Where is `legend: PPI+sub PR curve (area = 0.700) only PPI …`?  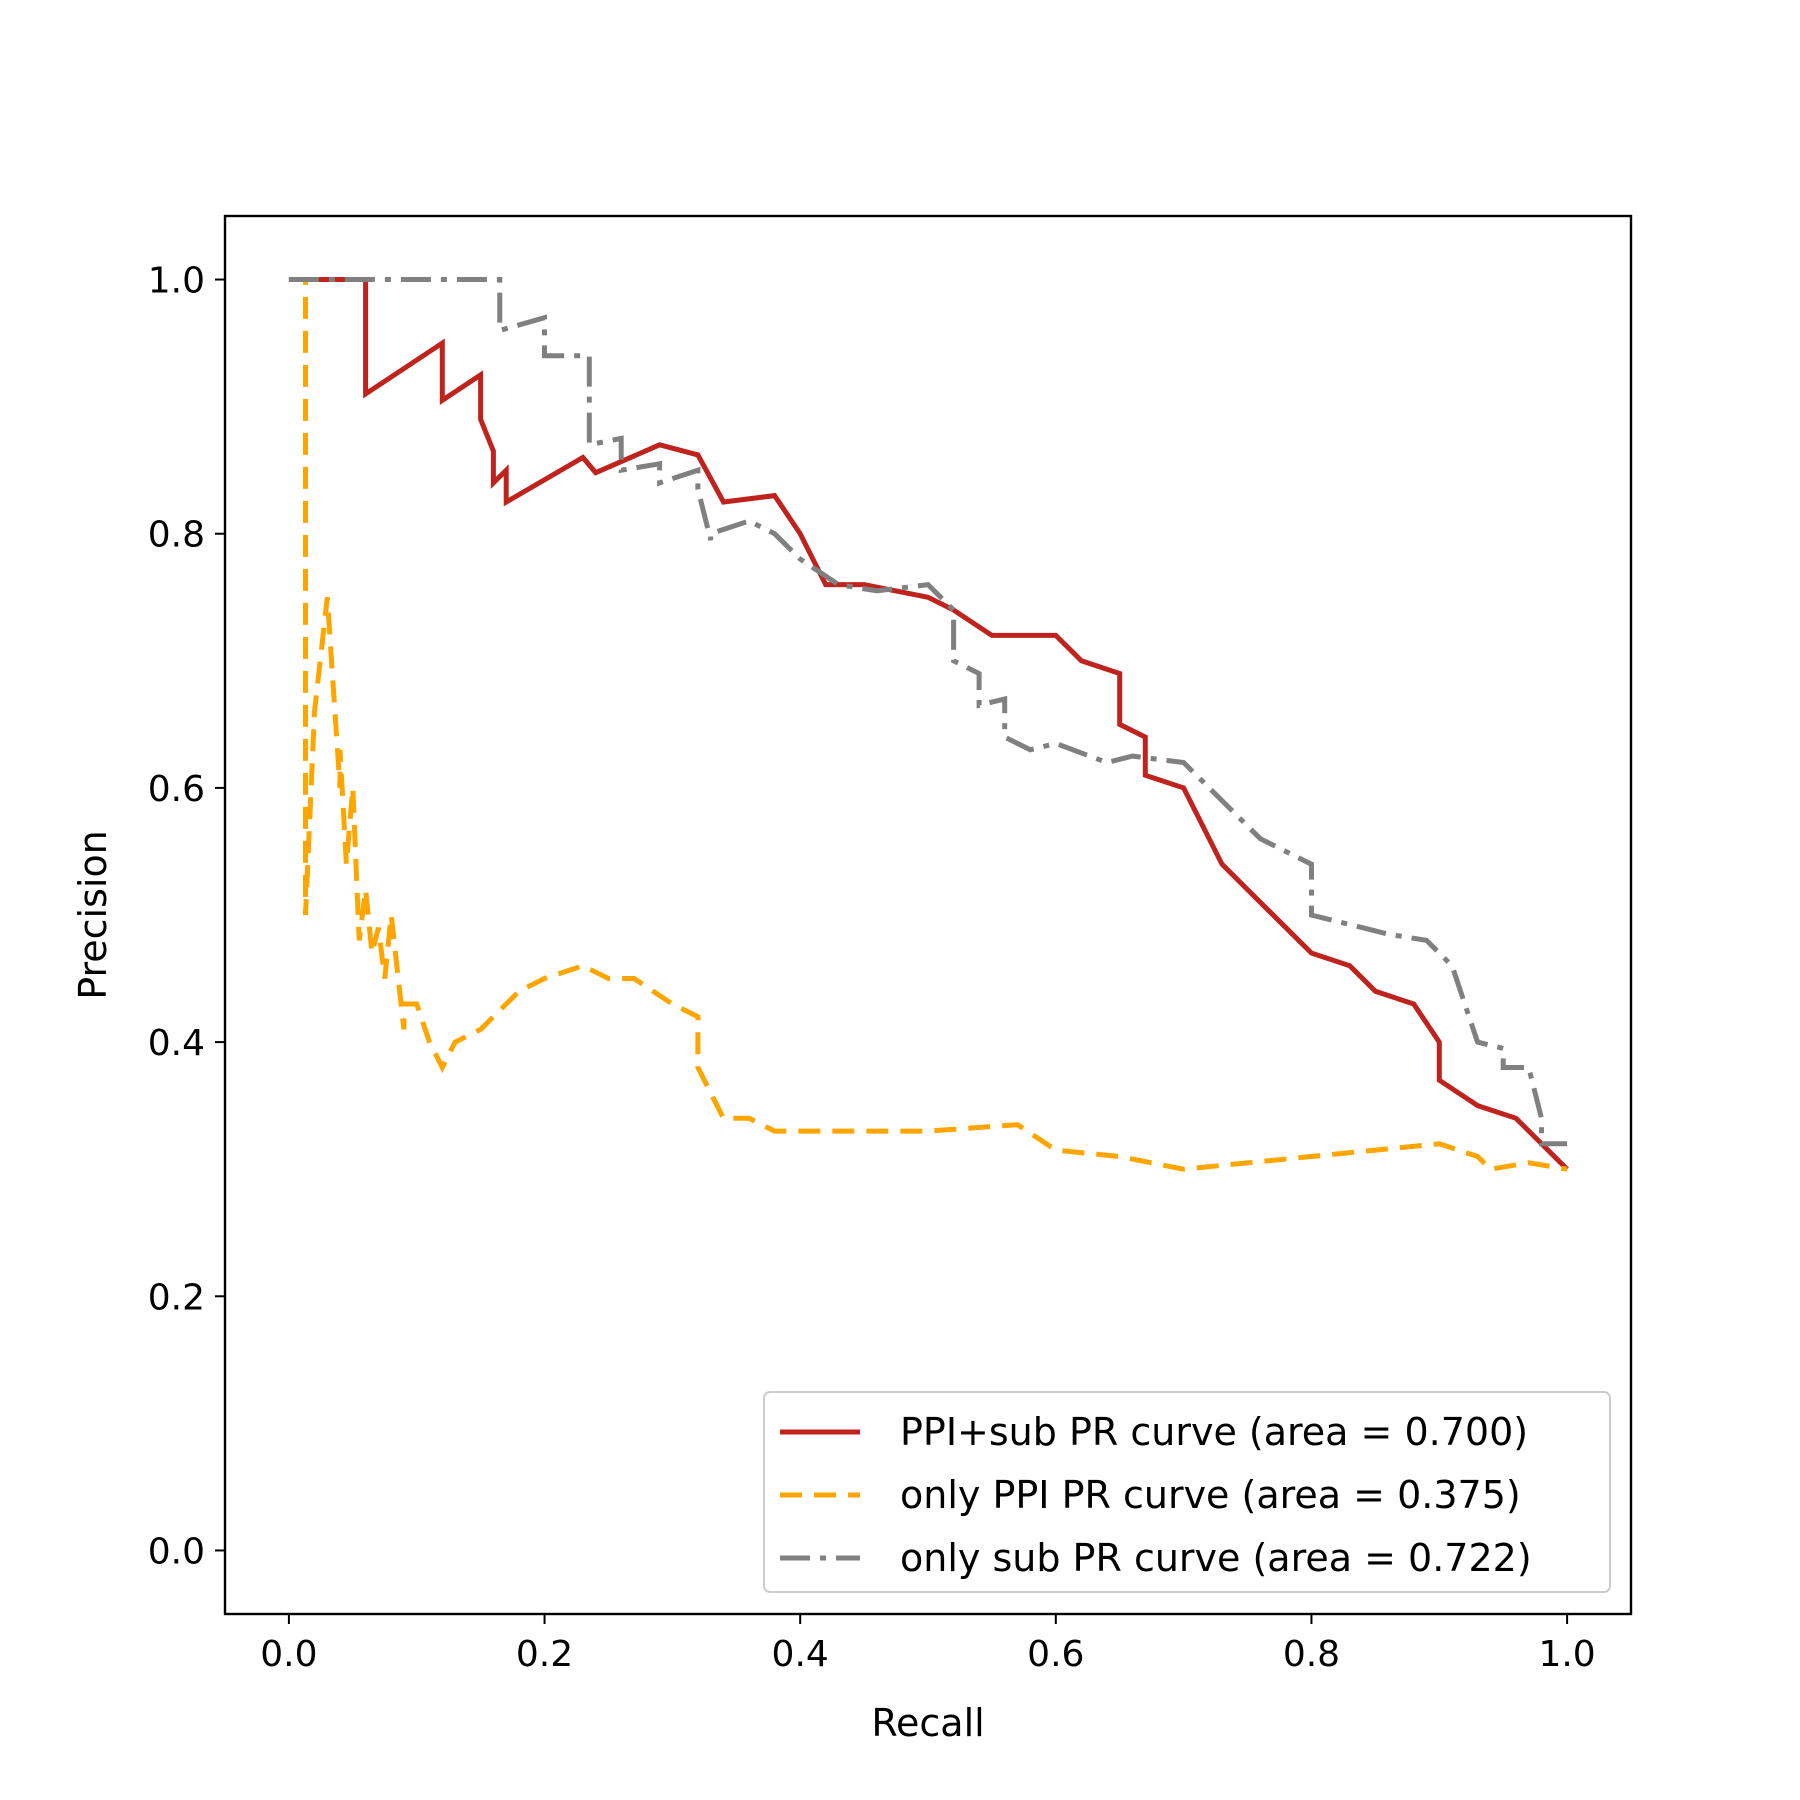 legend: PPI+sub PR curve (area = 0.700) only PPI … is located at coordinates (1187, 1492).